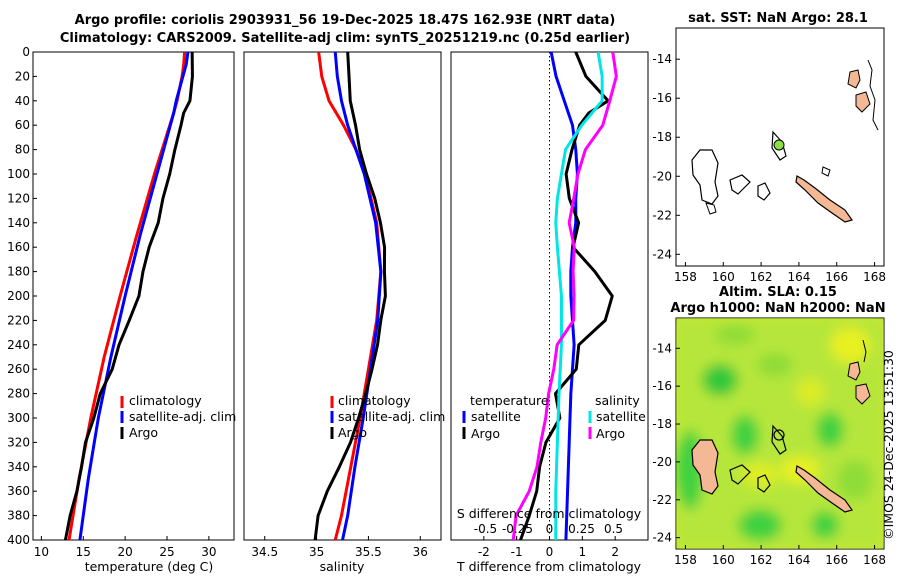 The image size is (900, 580). Describe the element at coordinates (22, 150) in the screenshot. I see `depth-tick-label: 80` at that location.